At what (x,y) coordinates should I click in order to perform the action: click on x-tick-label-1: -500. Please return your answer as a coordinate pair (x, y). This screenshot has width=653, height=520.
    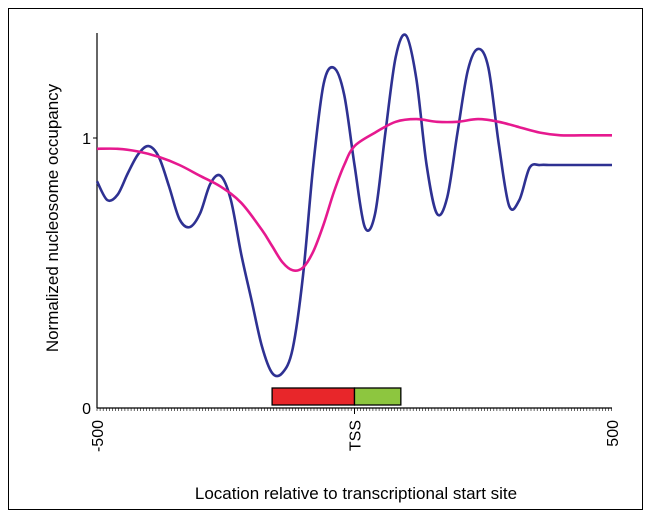
    Looking at the image, I should click on (98, 436).